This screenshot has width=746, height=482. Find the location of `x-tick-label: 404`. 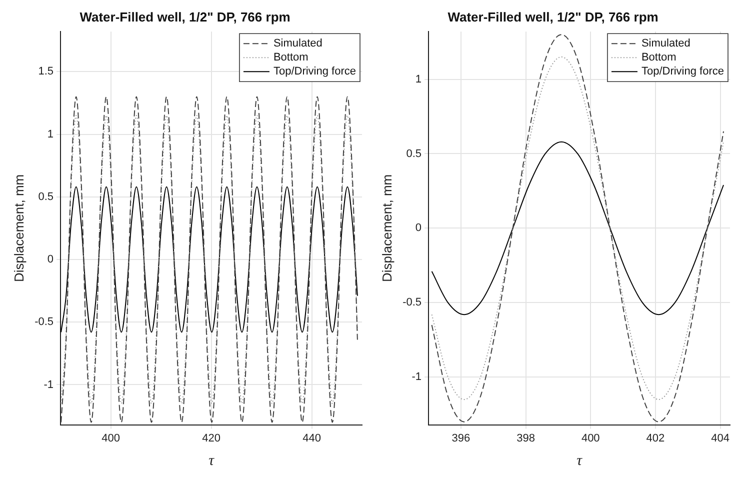

x-tick-label: 404 is located at coordinates (720, 438).